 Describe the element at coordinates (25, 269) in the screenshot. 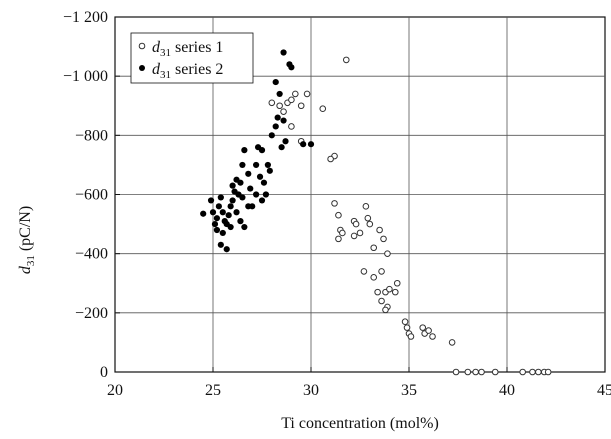

I see `y-axis-symbol: d` at that location.